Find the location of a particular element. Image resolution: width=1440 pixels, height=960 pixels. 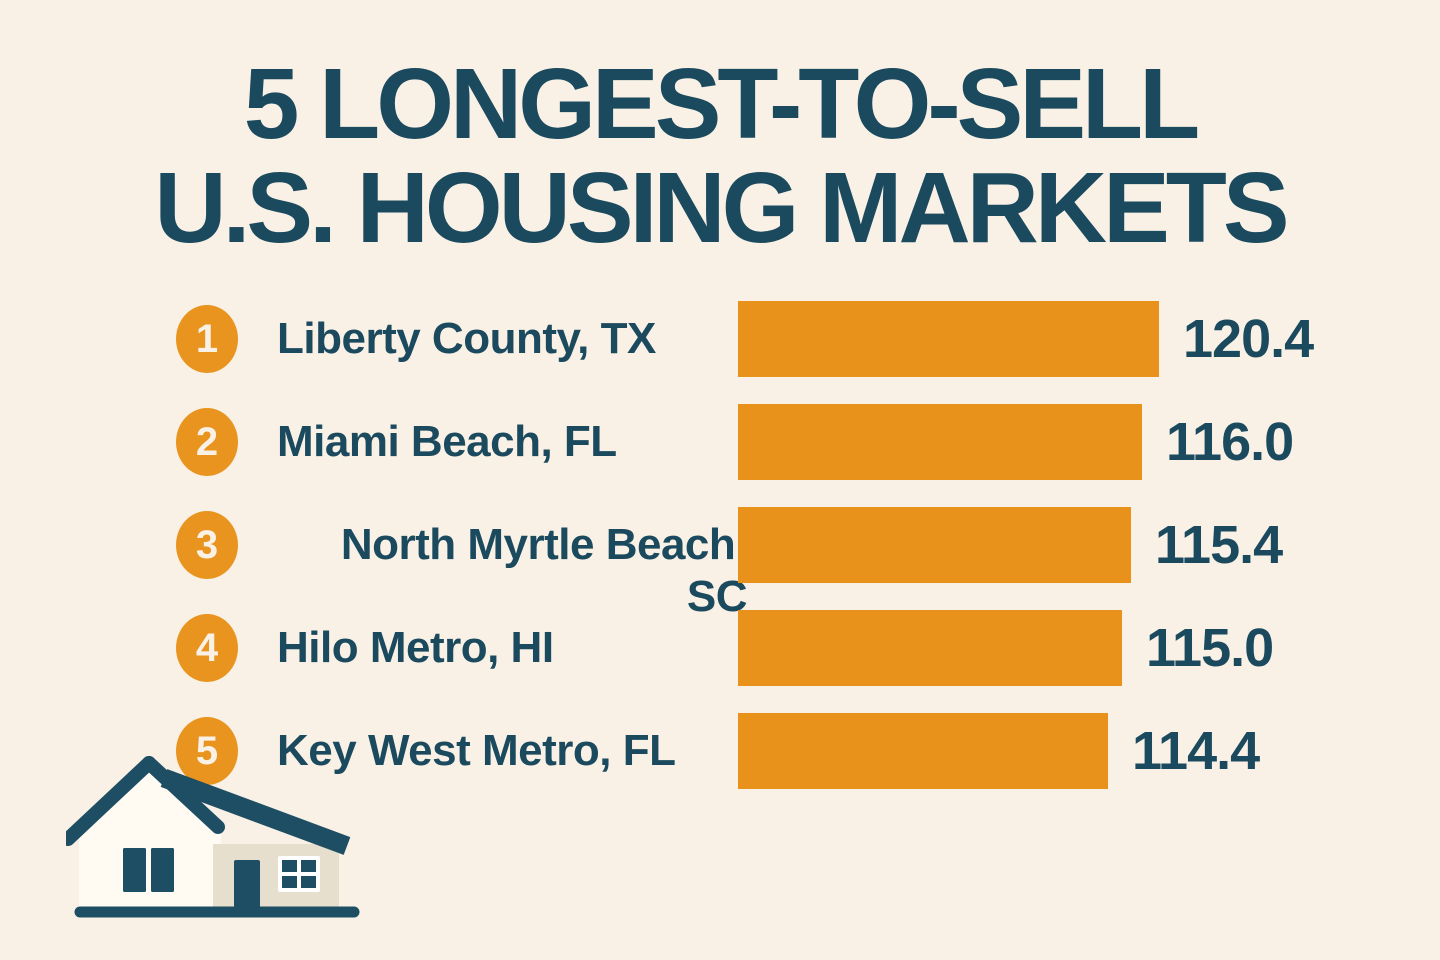

market-name-label: Miami Beach, FL is located at coordinates (447, 441).